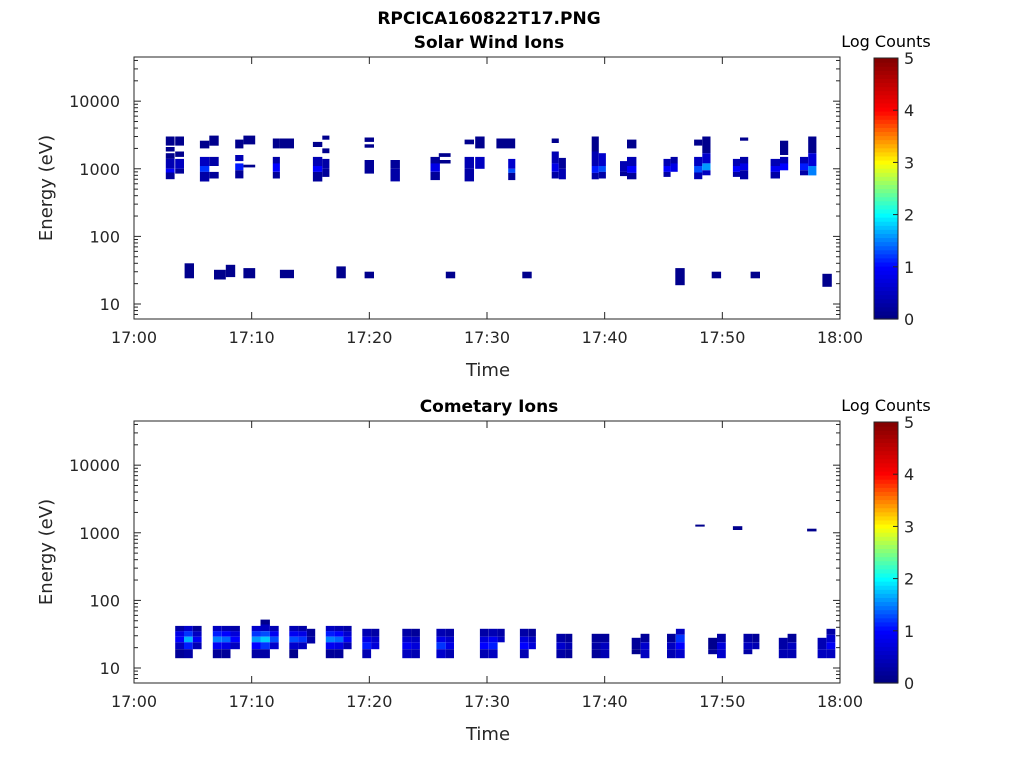 This screenshot has height=768, width=1024. I want to click on colorbar: 0 1 2 3 4 5, so click(893, 553).